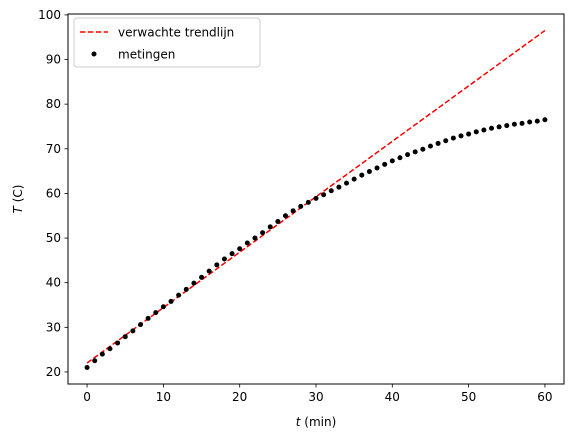 This screenshot has height=439, width=573. I want to click on legend-point-marker, so click(94, 54).